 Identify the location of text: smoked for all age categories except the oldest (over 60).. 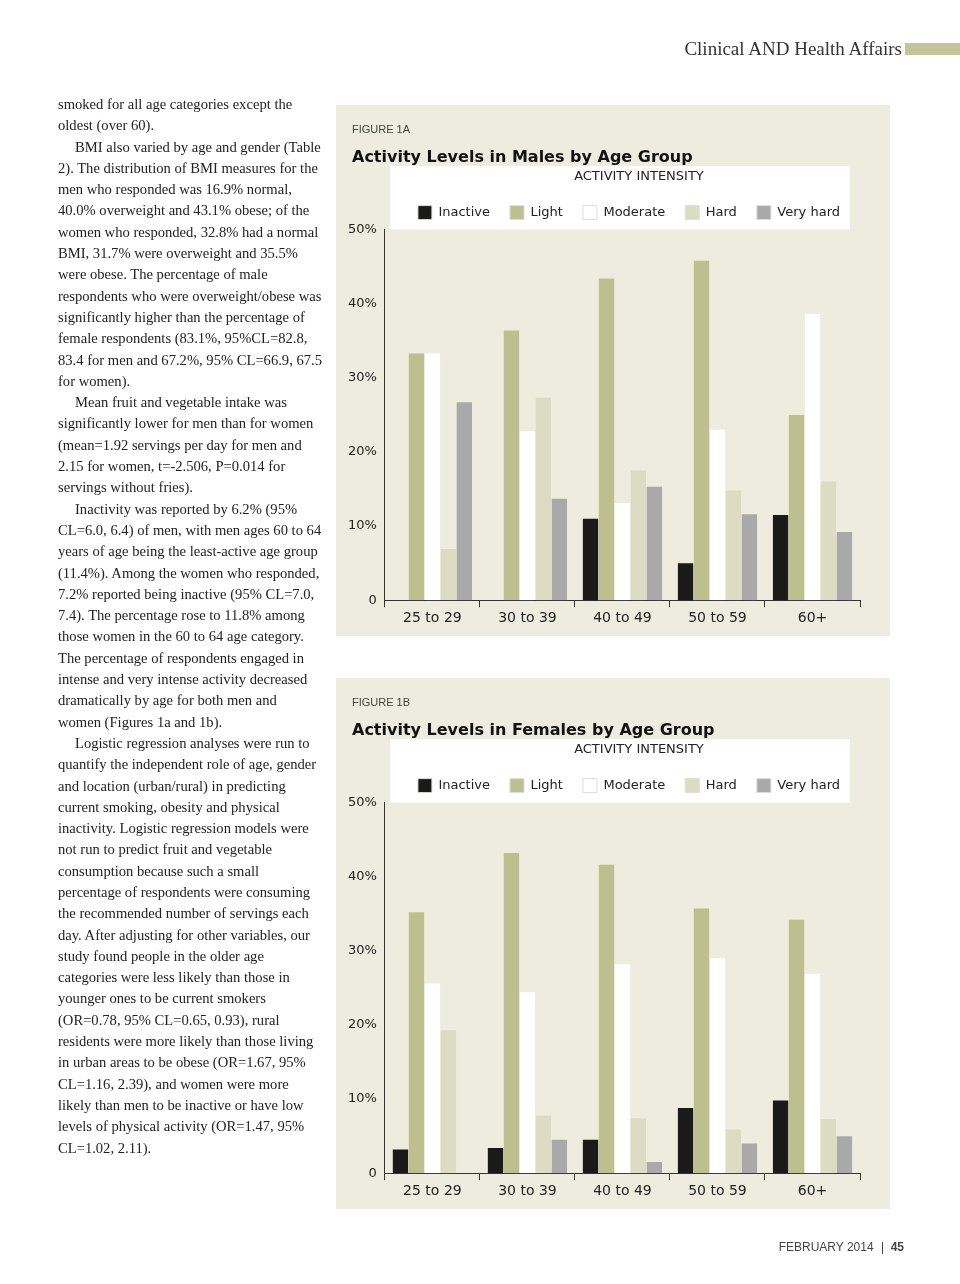
(176, 115).